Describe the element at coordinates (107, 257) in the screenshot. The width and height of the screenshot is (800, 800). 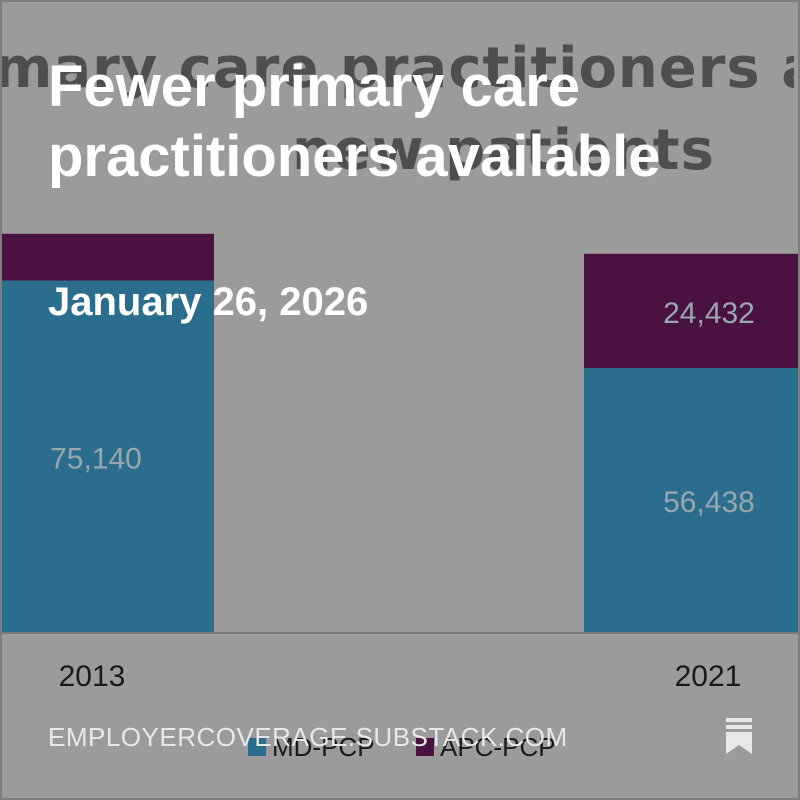
I see `bar-apc-pcp-2013` at that location.